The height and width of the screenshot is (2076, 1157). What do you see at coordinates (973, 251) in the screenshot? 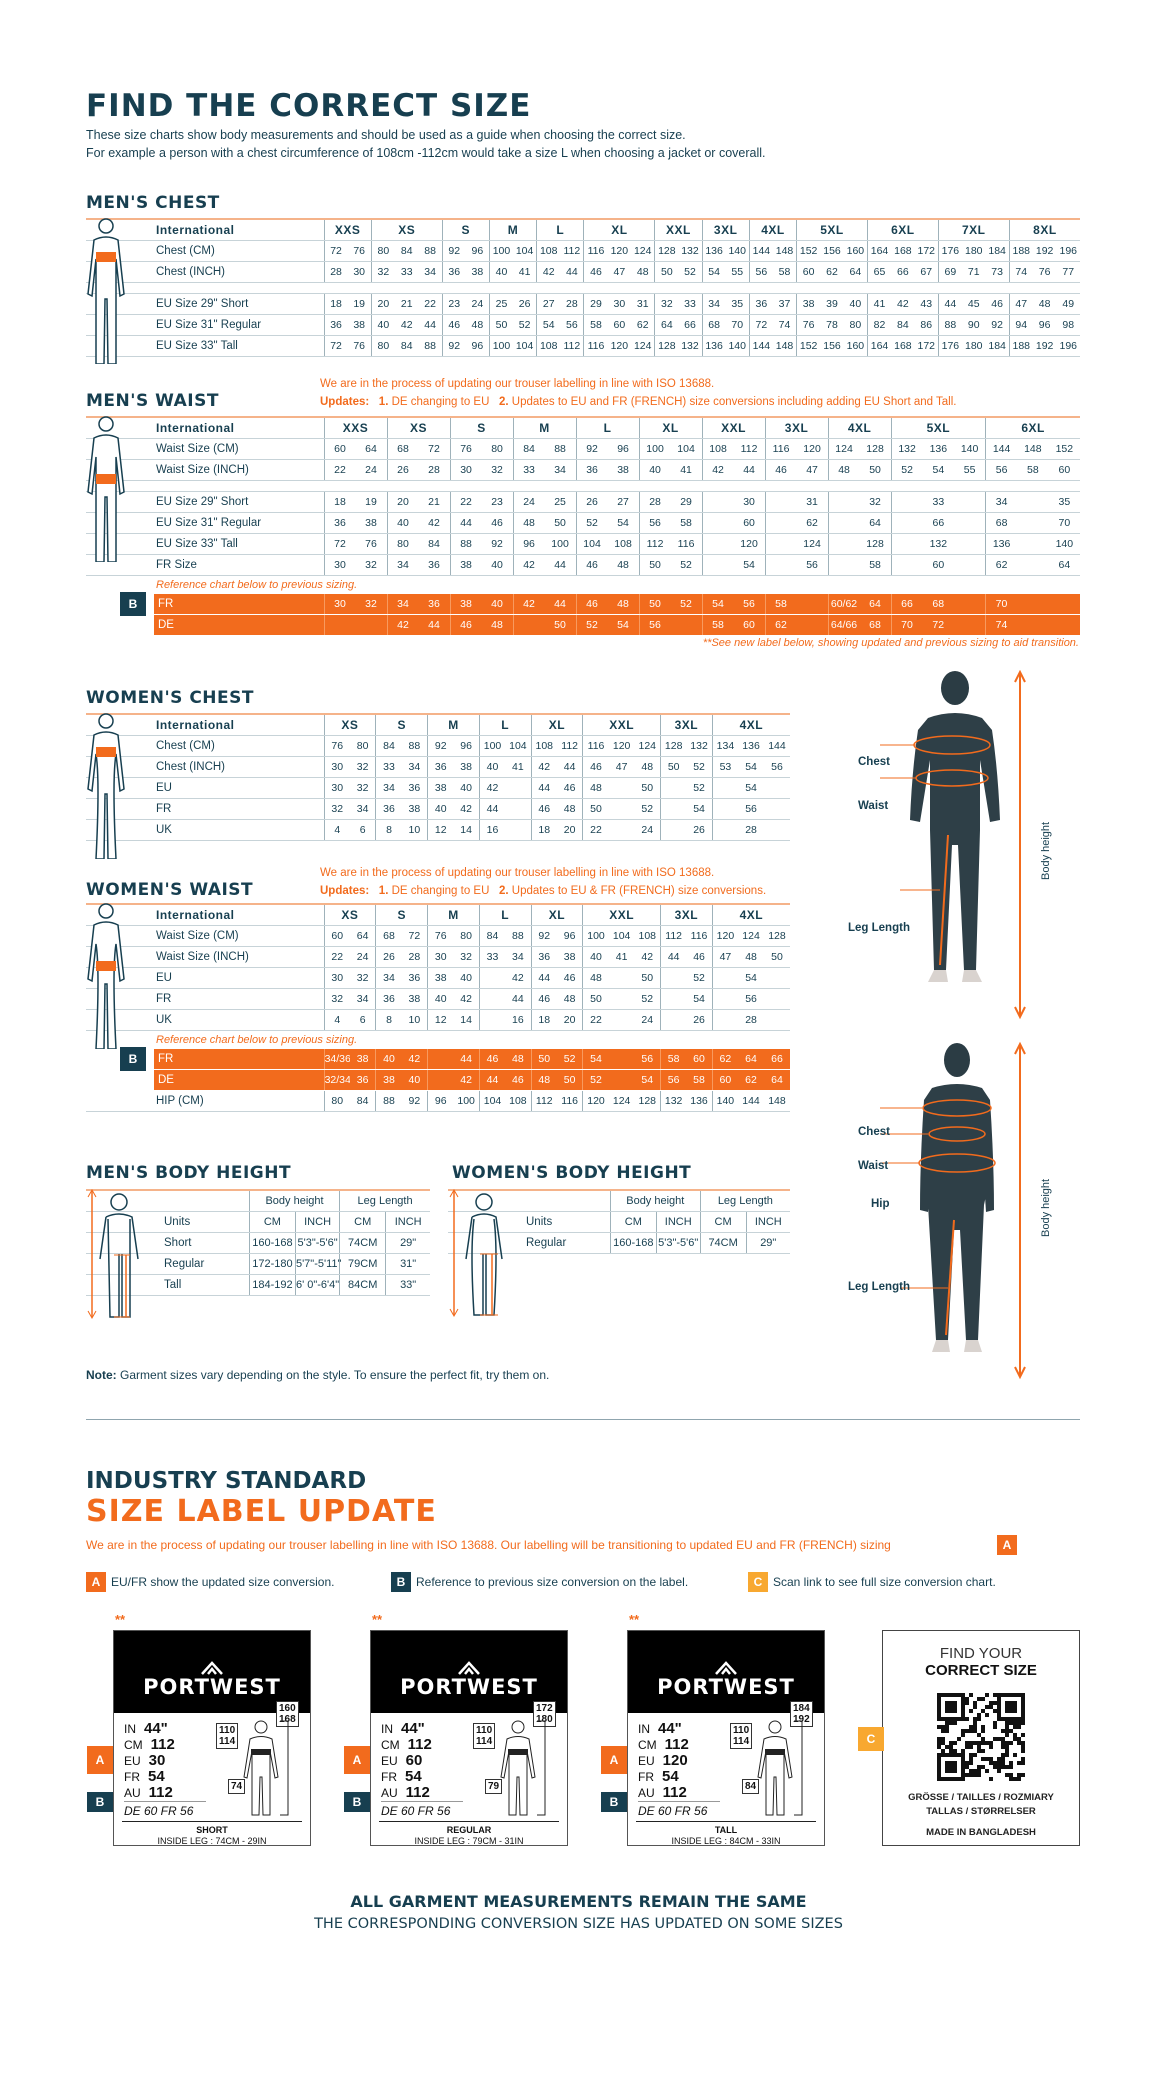
I see `table-cell: 180` at bounding box center [973, 251].